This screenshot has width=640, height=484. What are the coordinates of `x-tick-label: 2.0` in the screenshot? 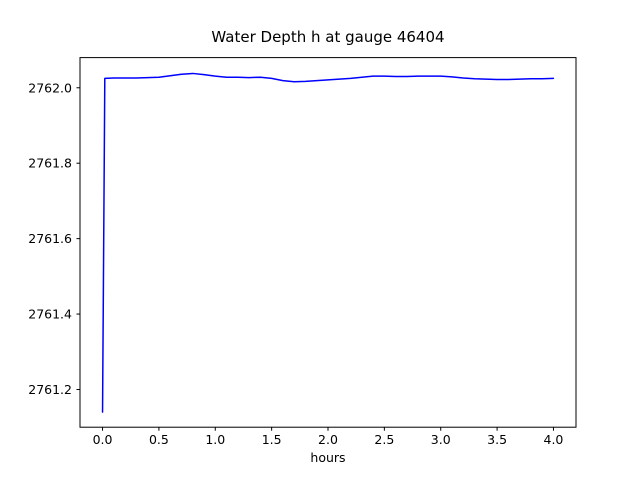 It's located at (328, 439).